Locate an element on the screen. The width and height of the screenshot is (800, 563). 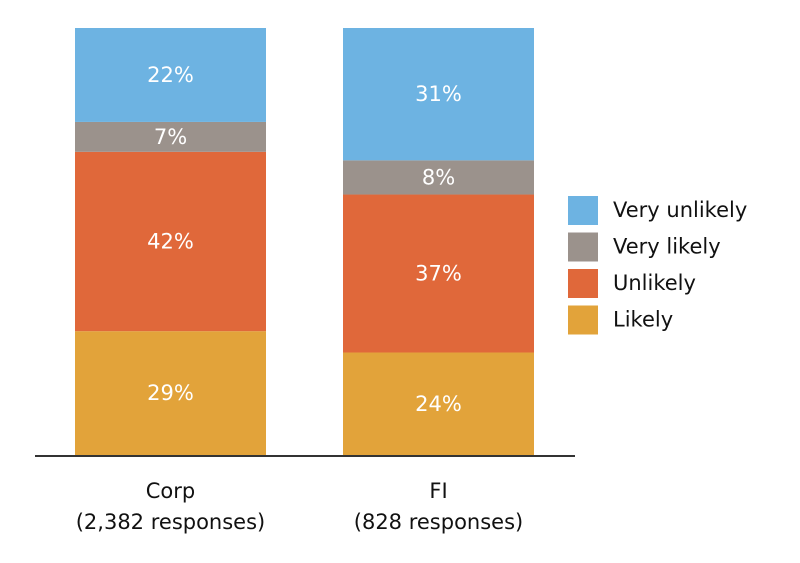
category-label: Corp is located at coordinates (170, 491).